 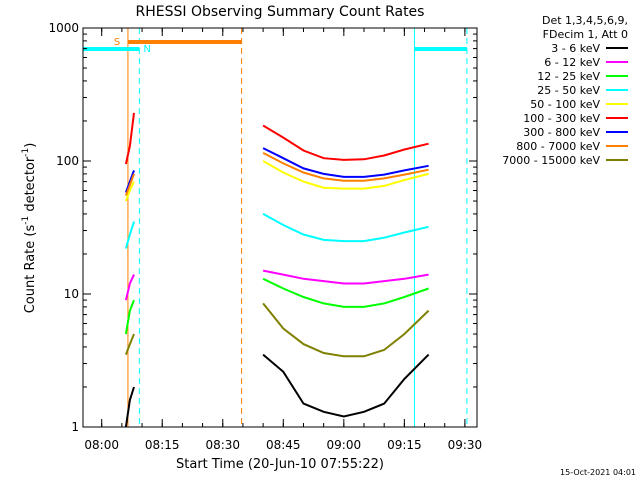 I want to click on legend-label-8: 7000 - 15000 keV, so click(x=551, y=160).